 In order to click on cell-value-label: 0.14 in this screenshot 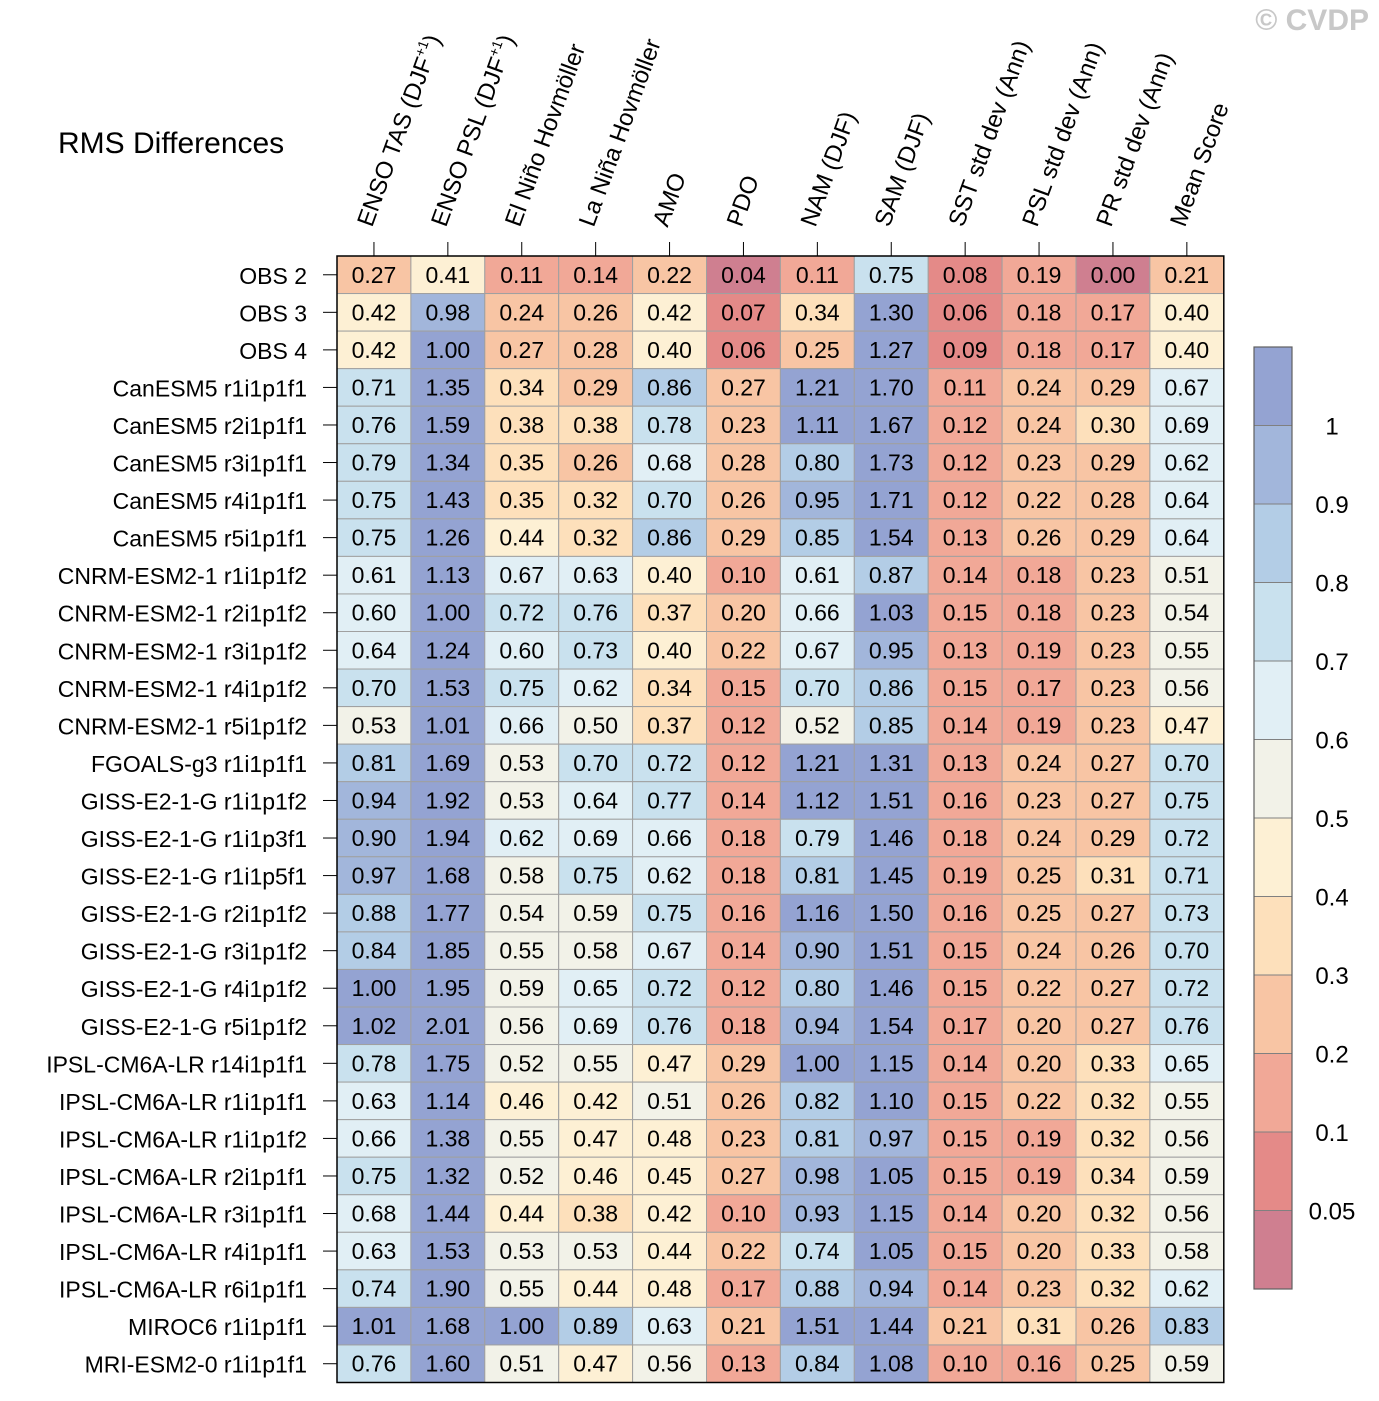, I will do `click(965, 575)`.